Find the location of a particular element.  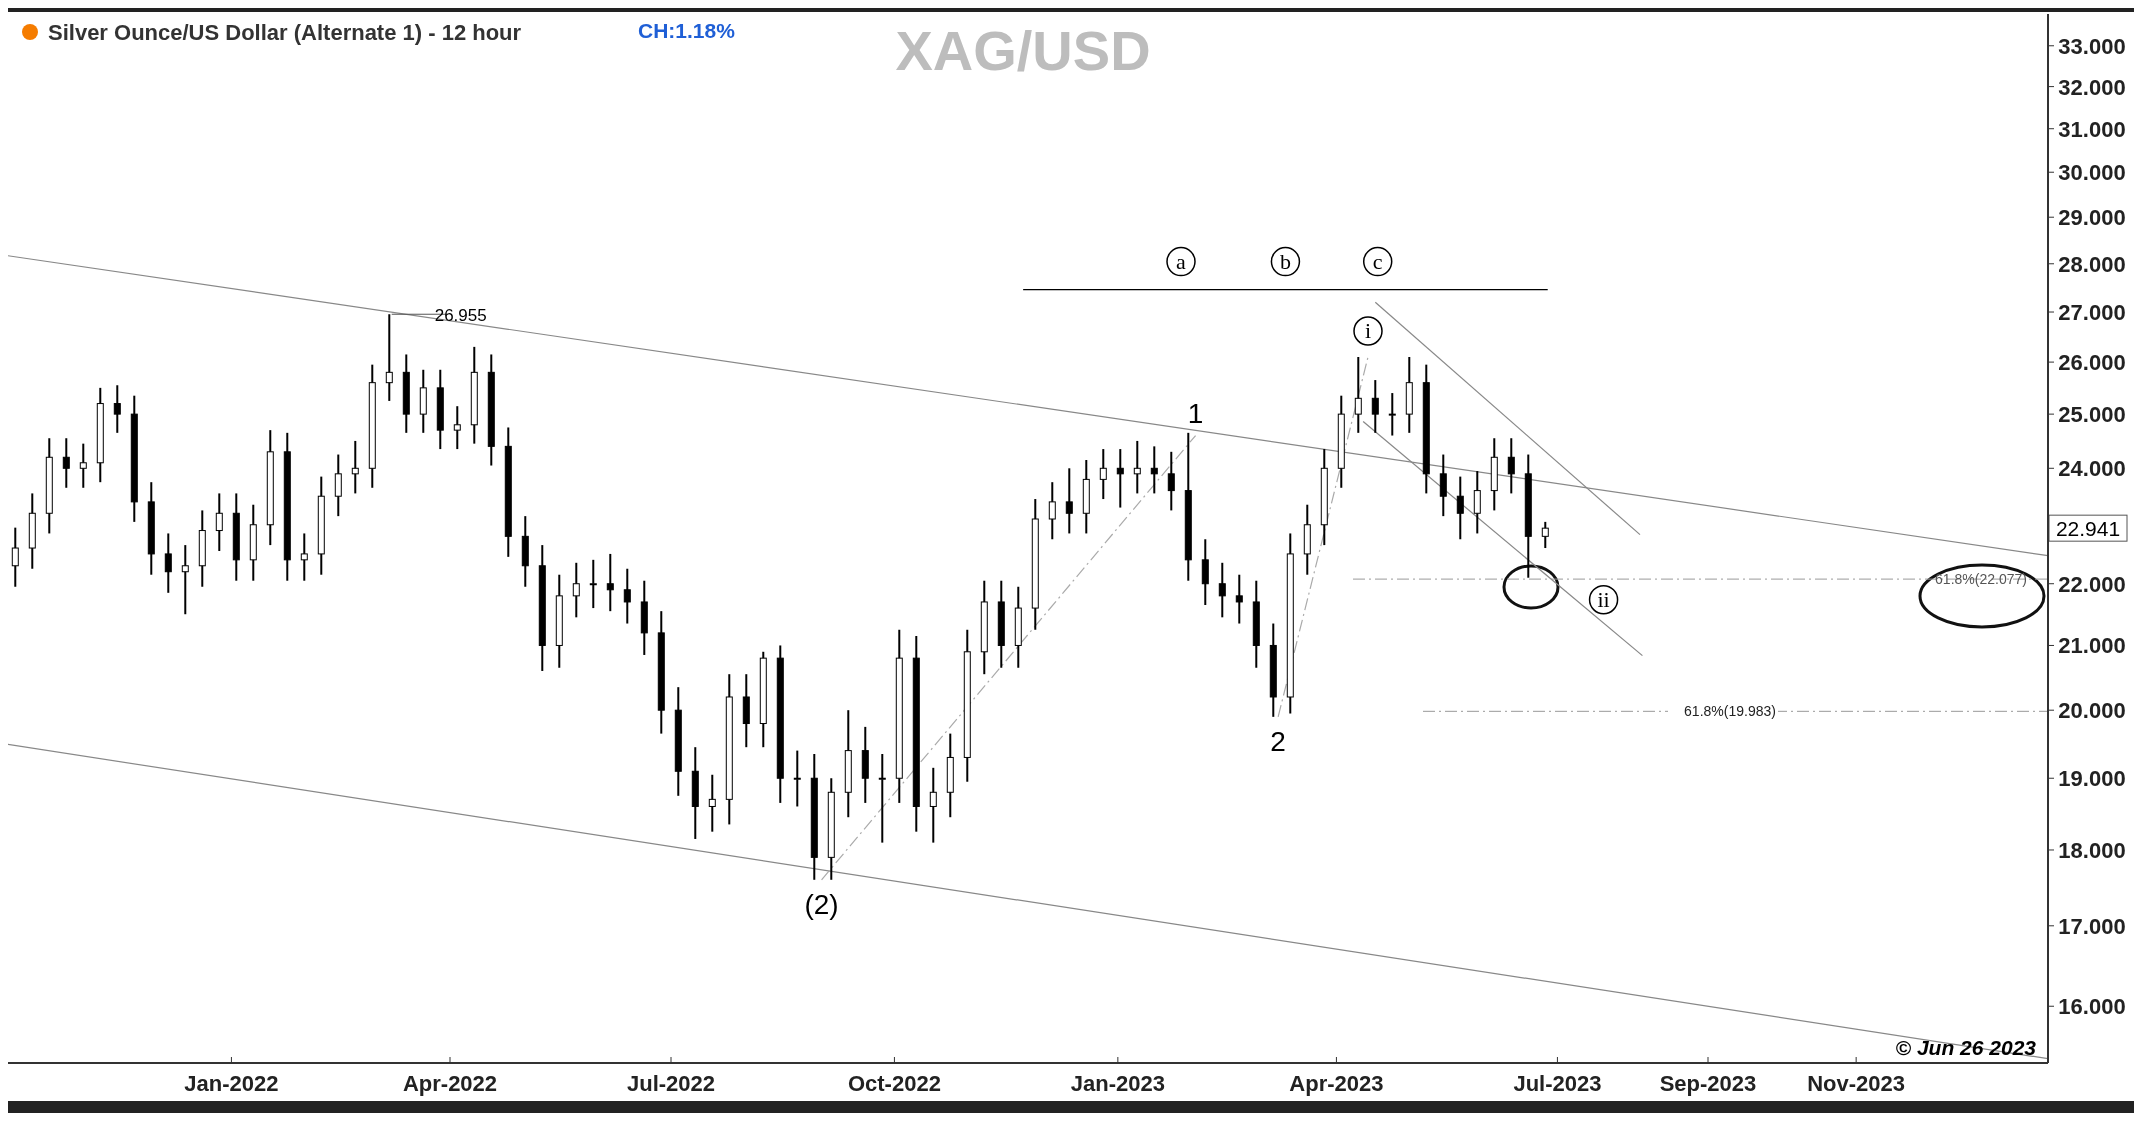

y-tick-label: 27.000 is located at coordinates (2092, 313).